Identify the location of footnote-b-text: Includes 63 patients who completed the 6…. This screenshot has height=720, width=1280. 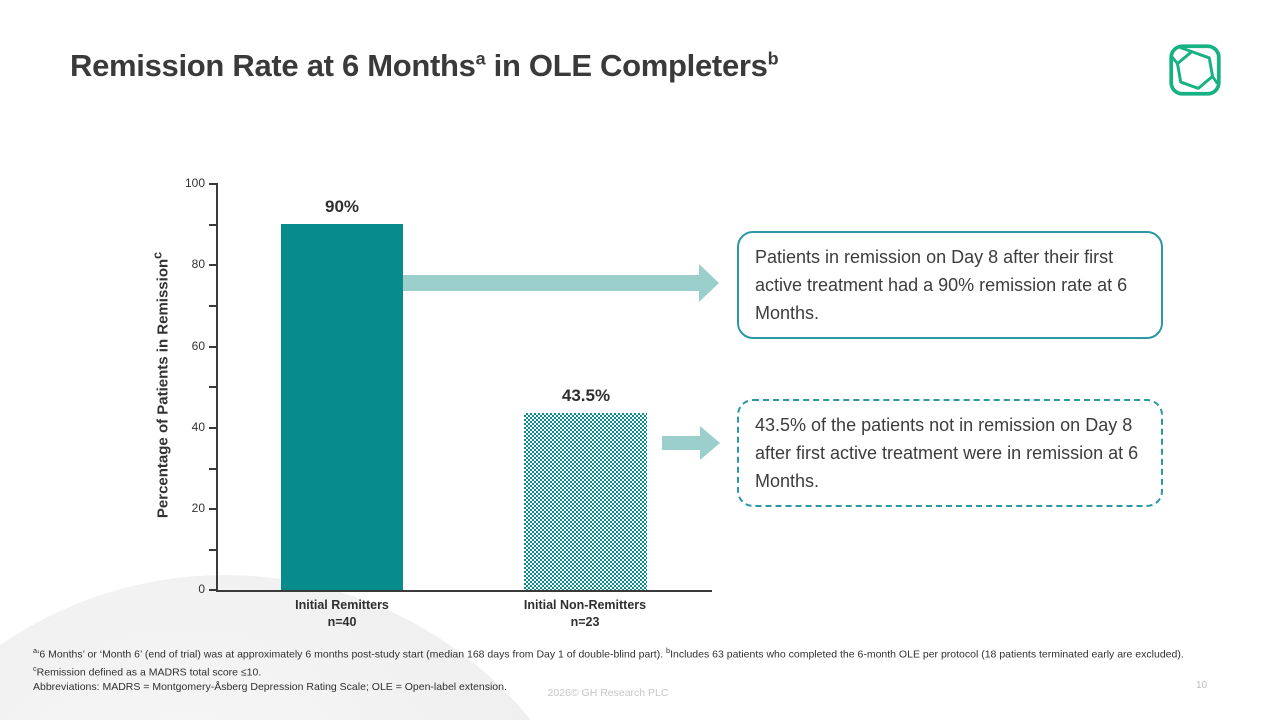
(927, 654).